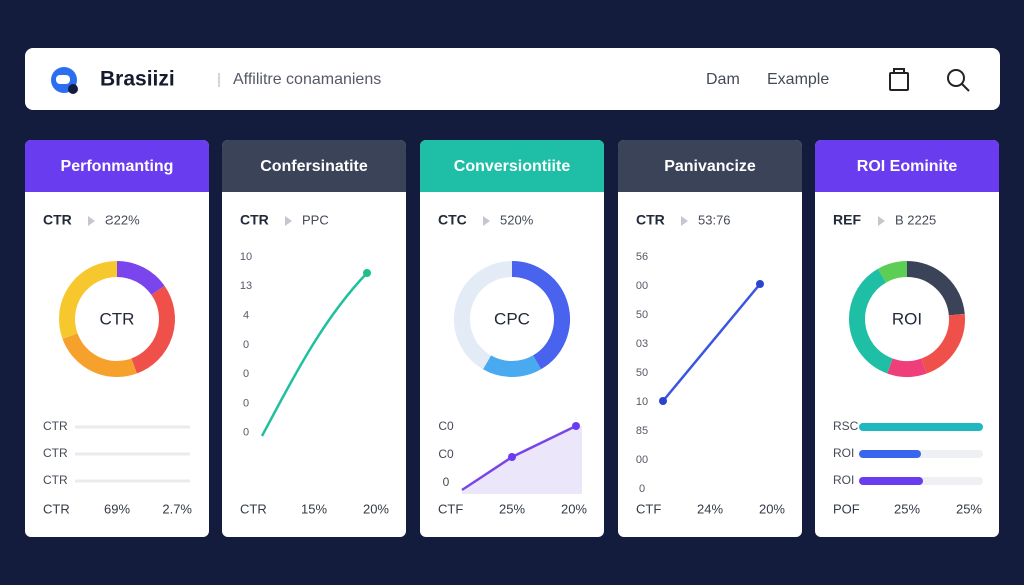 This screenshot has width=1024, height=585. I want to click on metric-value: B 2225, so click(915, 219).